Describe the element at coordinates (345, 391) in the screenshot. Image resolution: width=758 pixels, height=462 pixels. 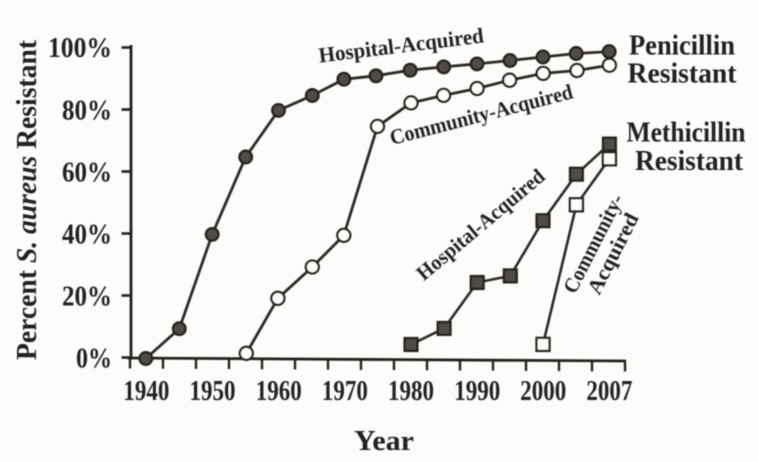
I see `svg-text: 1970` at that location.